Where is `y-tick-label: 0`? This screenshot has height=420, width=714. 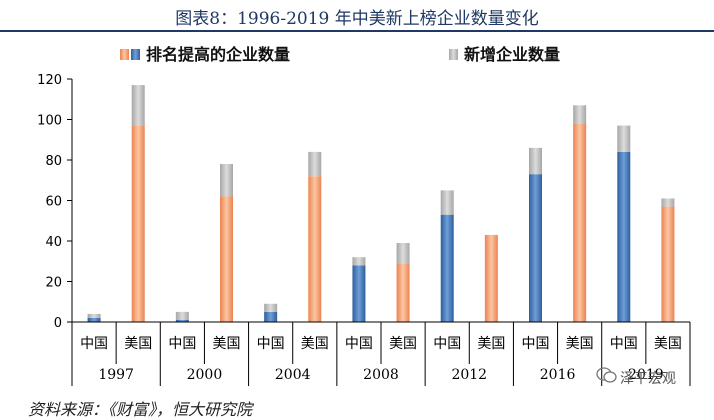 y-tick-label: 0 is located at coordinates (58, 323).